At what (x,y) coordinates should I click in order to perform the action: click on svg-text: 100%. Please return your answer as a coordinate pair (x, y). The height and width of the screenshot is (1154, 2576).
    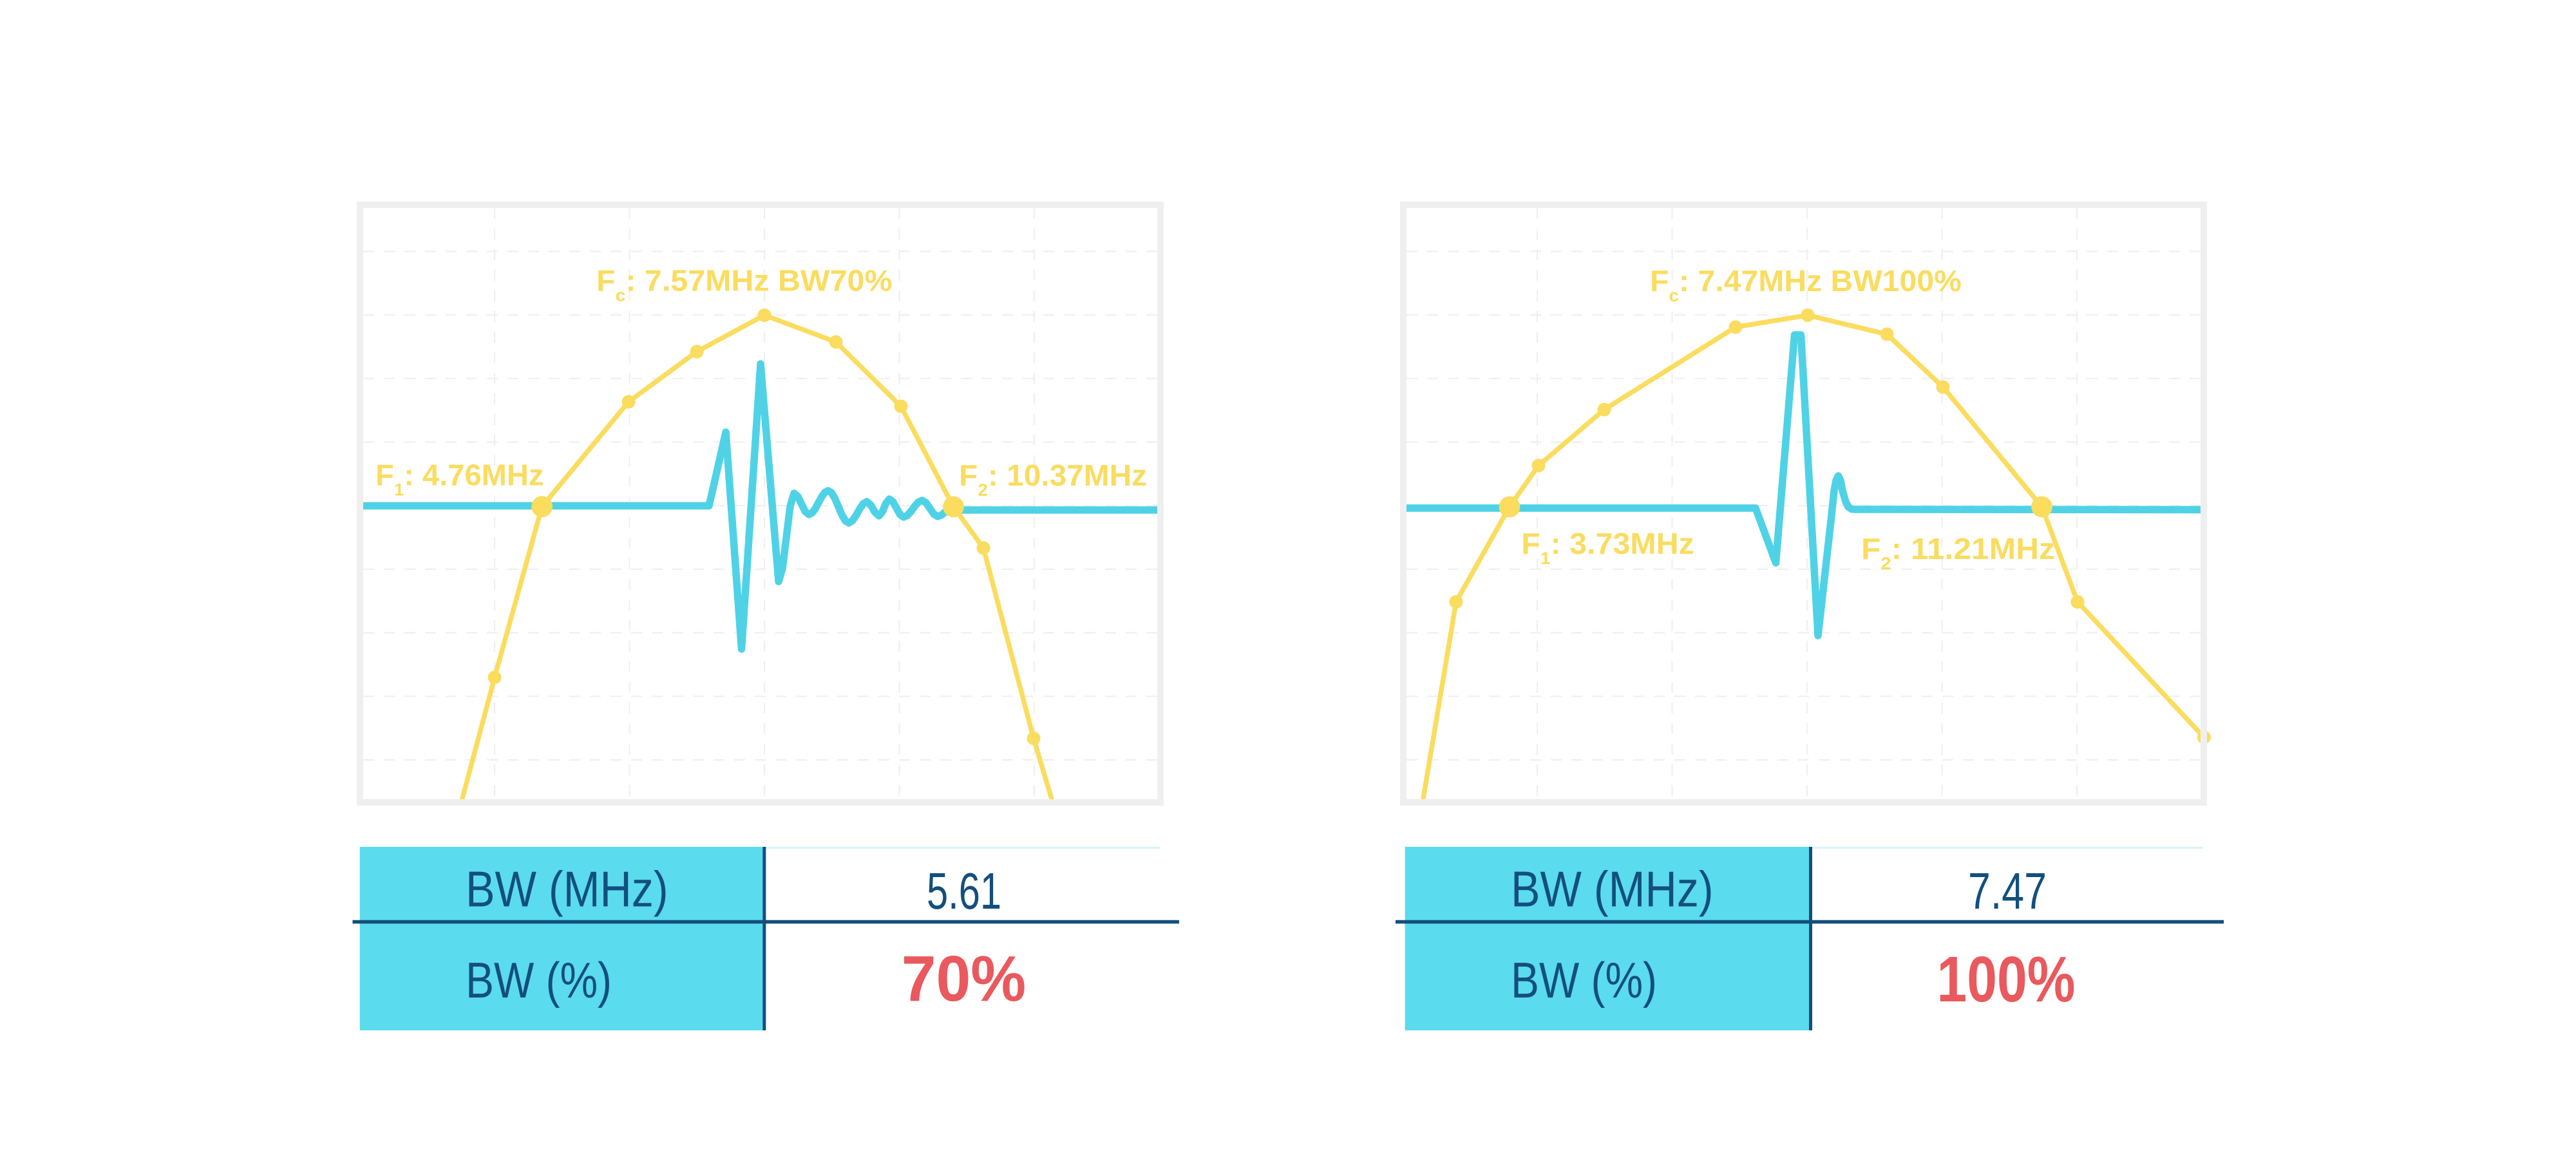
    Looking at the image, I should click on (2006, 979).